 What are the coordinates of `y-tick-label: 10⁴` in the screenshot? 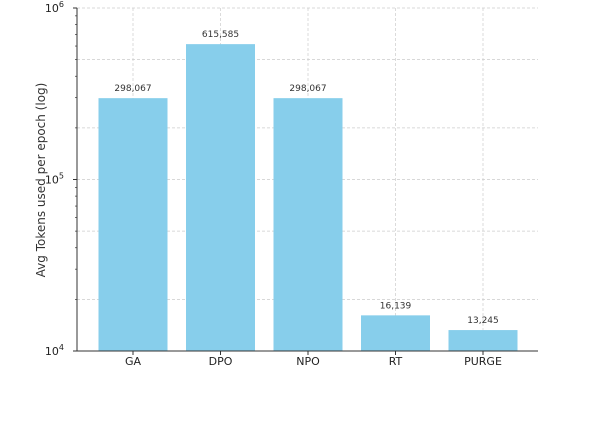 It's located at (54, 350).